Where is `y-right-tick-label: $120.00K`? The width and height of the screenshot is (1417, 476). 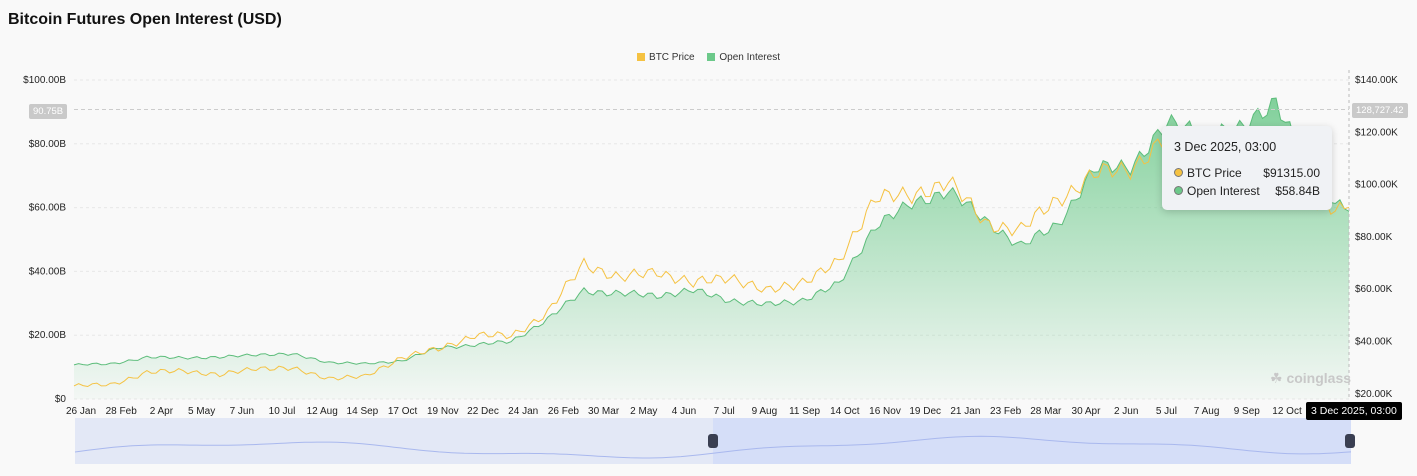
y-right-tick-label: $120.00K is located at coordinates (1376, 132).